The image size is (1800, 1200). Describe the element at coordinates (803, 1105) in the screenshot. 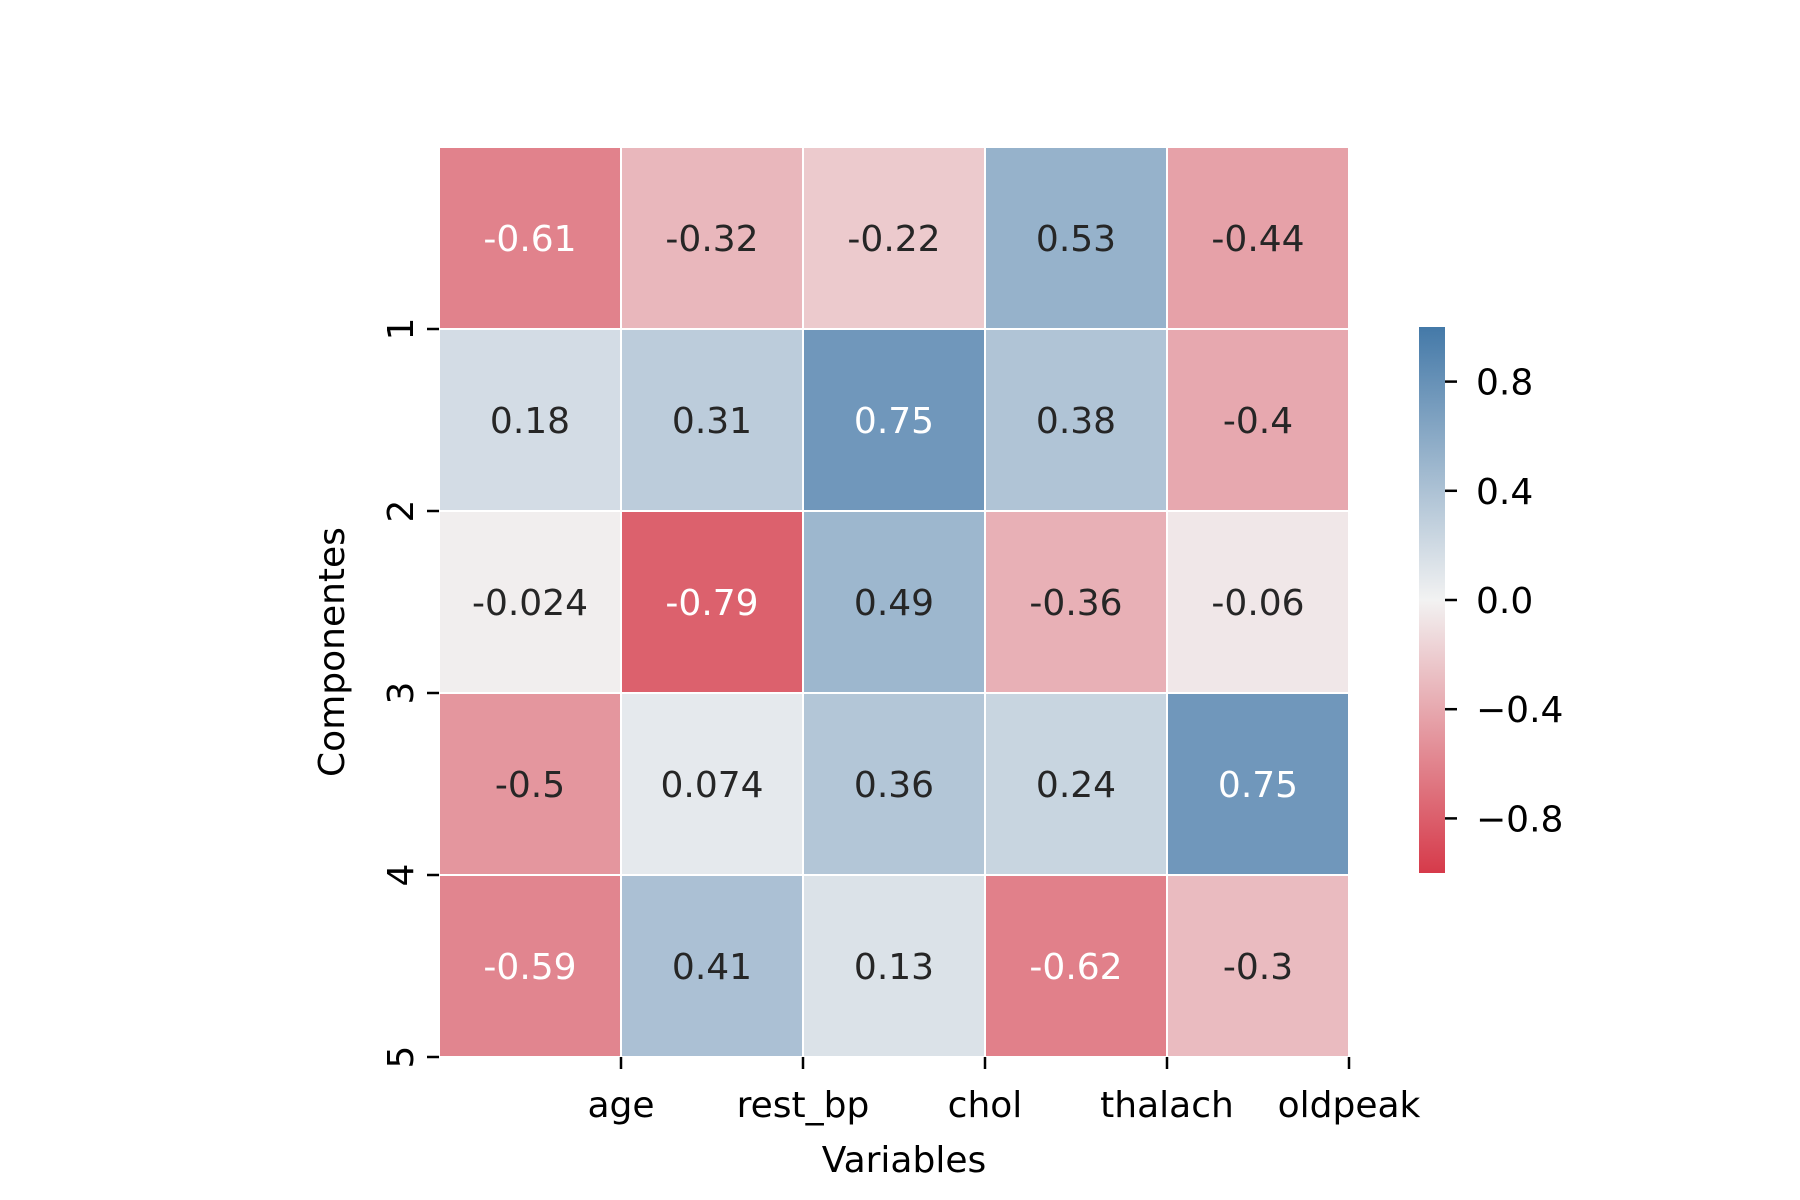

I see `x-tick-label: rest_bp` at that location.